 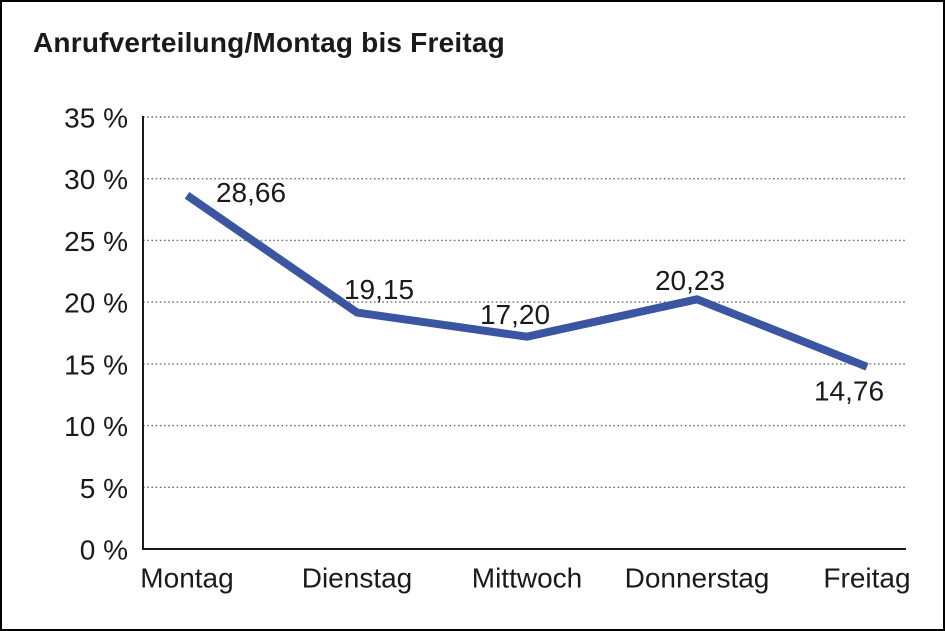 What do you see at coordinates (96, 426) in the screenshot?
I see `y-tick-label-10: 10 %` at bounding box center [96, 426].